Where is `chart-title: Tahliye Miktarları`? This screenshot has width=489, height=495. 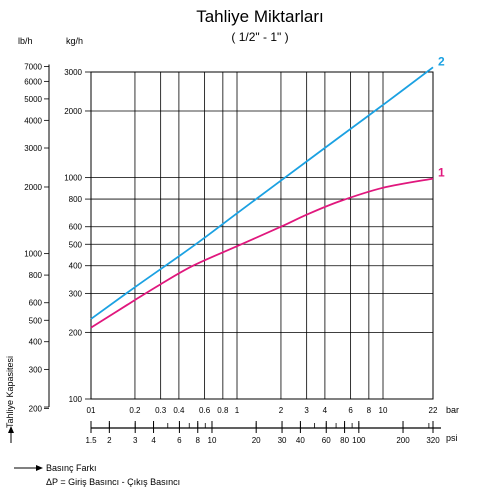
chart-title: Tahliye Miktarları is located at coordinates (260, 16).